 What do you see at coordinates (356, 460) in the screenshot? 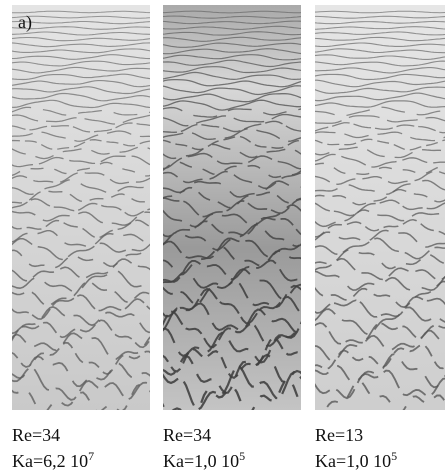
I see `ka-label: Ka=1,0 105` at bounding box center [356, 460].